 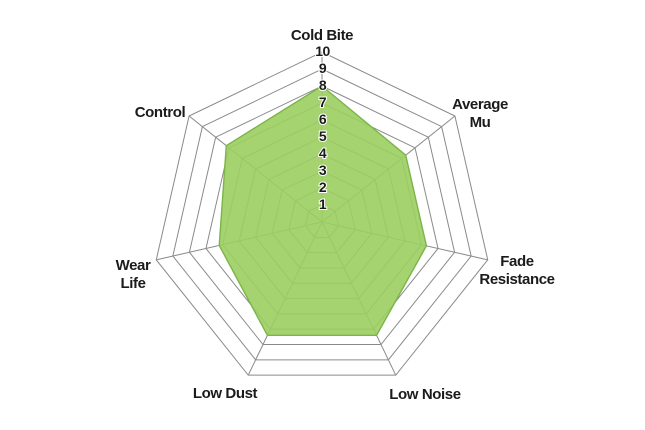 I want to click on radar-axis-label-control: Control, so click(x=160, y=112).